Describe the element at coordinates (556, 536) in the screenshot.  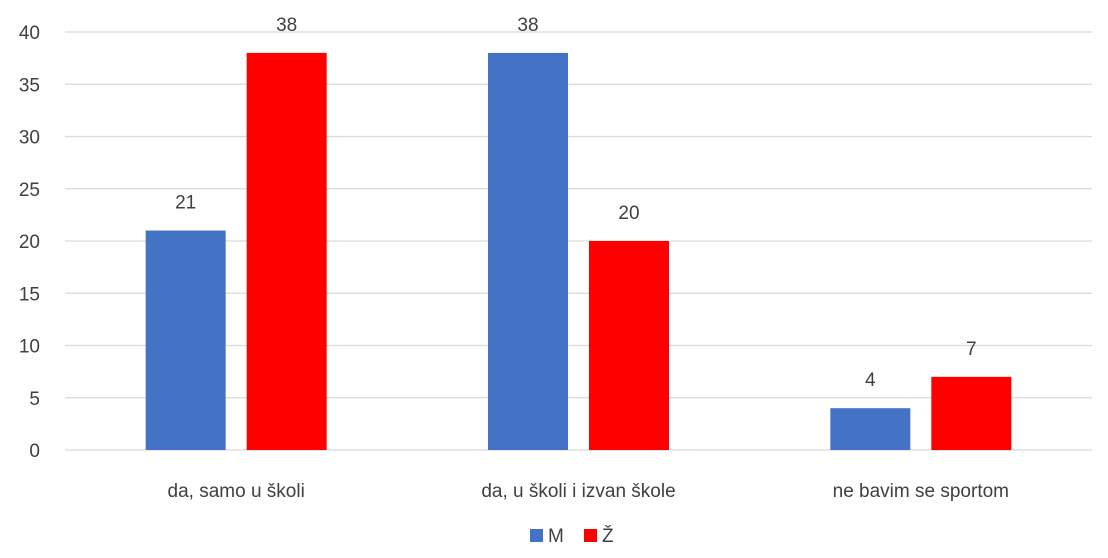
I see `legend-label: M` at that location.